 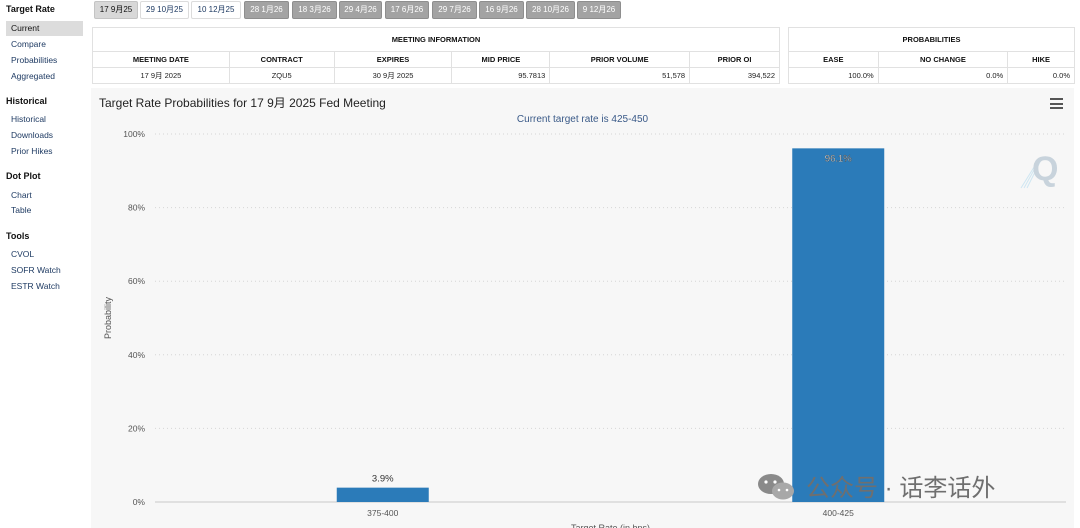 What do you see at coordinates (216, 10) in the screenshot?
I see `tab-meeting-2: 10 12月25` at bounding box center [216, 10].